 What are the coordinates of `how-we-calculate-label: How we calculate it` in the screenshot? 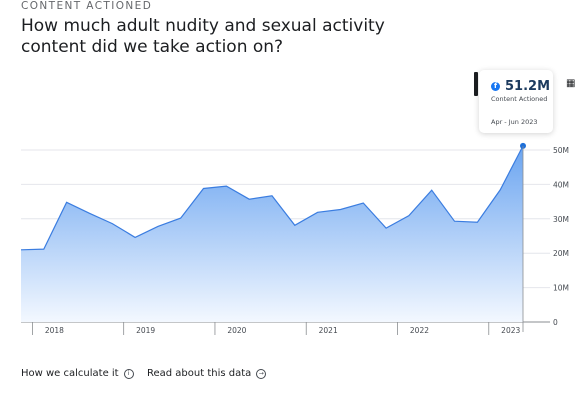 It's located at (70, 373).